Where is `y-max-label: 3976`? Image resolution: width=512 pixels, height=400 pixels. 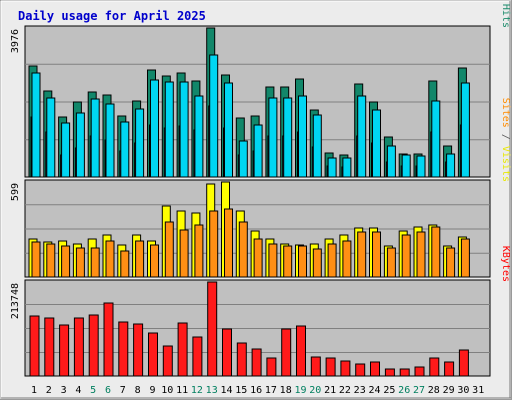 y-max-label: 3976 is located at coordinates (15, 41).